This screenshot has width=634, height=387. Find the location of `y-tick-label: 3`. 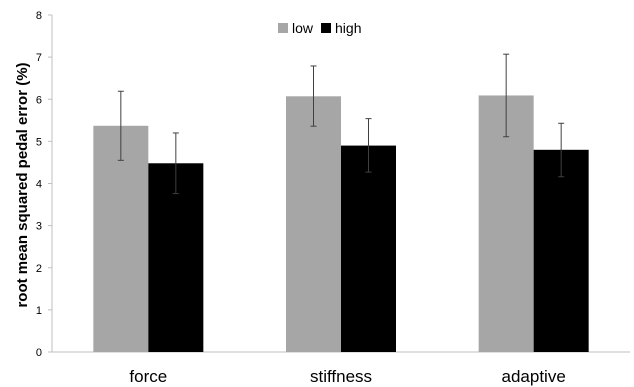

y-tick-label: 3 is located at coordinates (39, 227).